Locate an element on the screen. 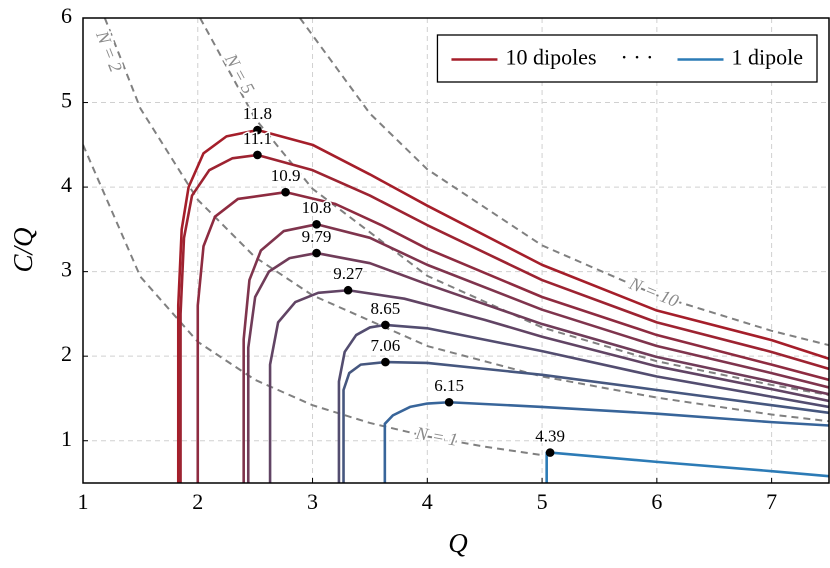 This screenshot has width=830, height=568. reference-label: N = 5 is located at coordinates (239, 73).